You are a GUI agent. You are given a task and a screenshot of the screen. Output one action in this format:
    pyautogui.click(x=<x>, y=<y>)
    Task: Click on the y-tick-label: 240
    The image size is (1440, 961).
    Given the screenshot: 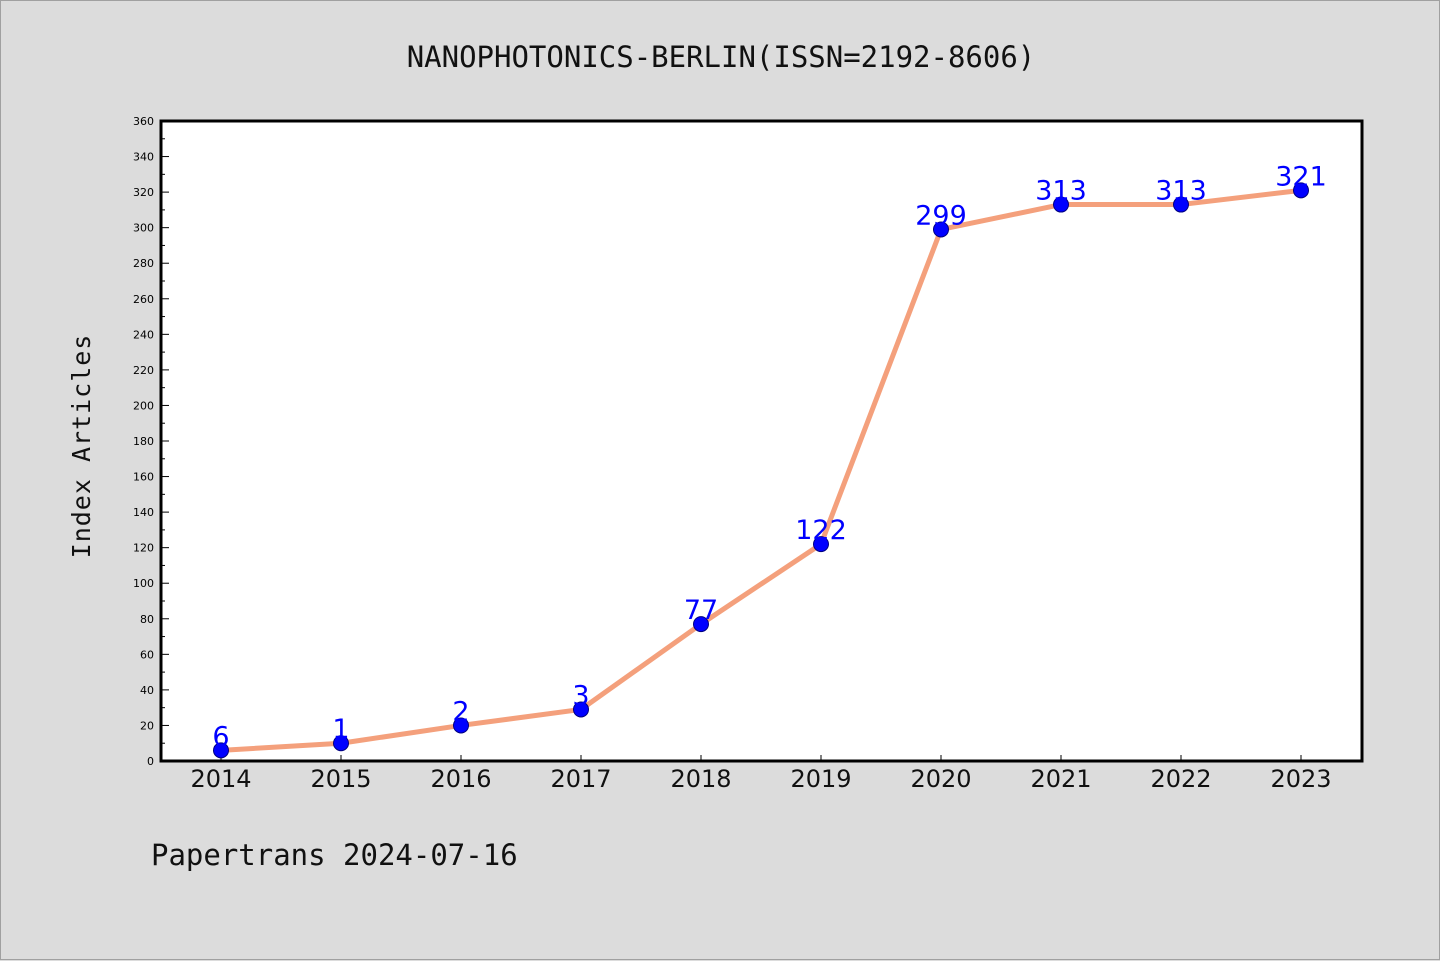 What is the action you would take?
    pyautogui.click(x=143, y=334)
    